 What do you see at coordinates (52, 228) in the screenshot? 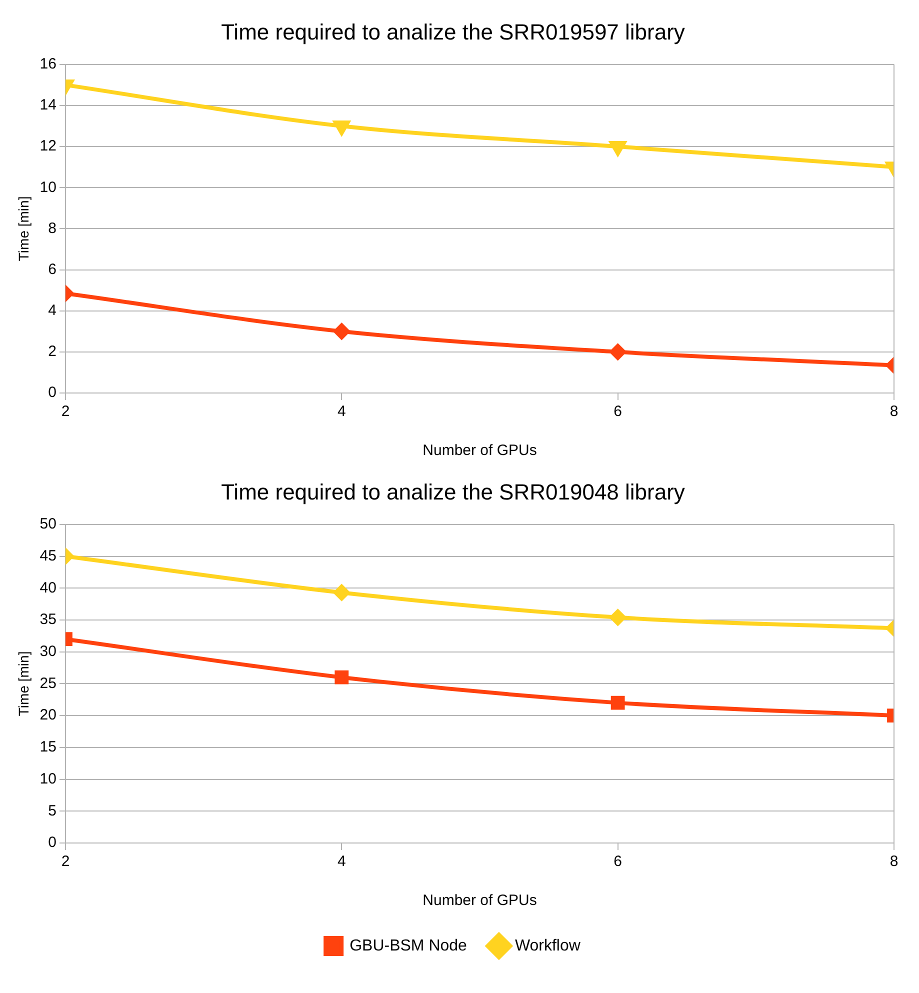
I see `y-tick-label: 8` at bounding box center [52, 228].